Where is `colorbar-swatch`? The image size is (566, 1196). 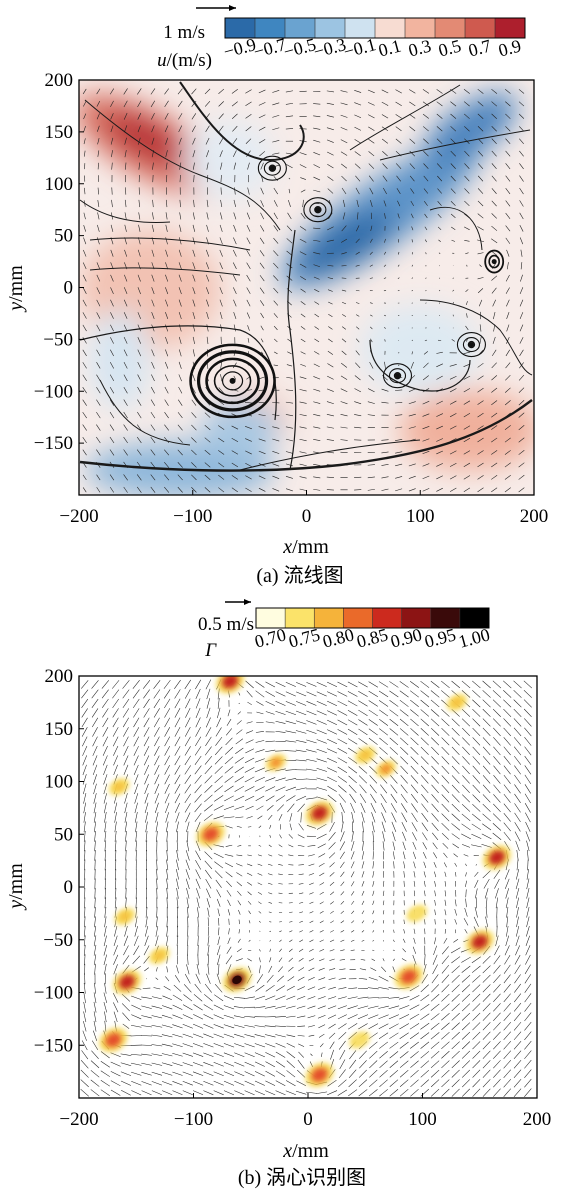 colorbar-swatch is located at coordinates (329, 618).